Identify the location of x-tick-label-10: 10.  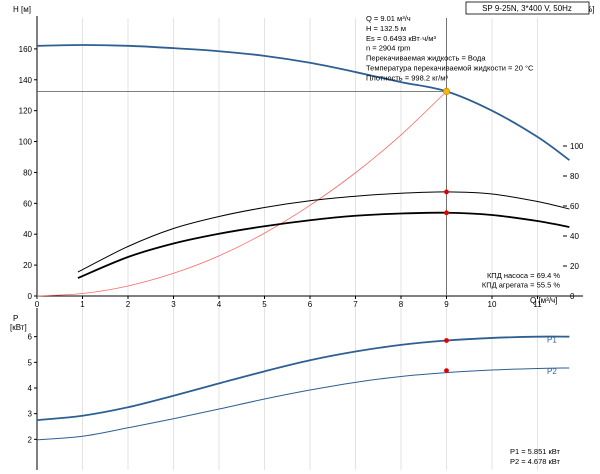
(492, 304).